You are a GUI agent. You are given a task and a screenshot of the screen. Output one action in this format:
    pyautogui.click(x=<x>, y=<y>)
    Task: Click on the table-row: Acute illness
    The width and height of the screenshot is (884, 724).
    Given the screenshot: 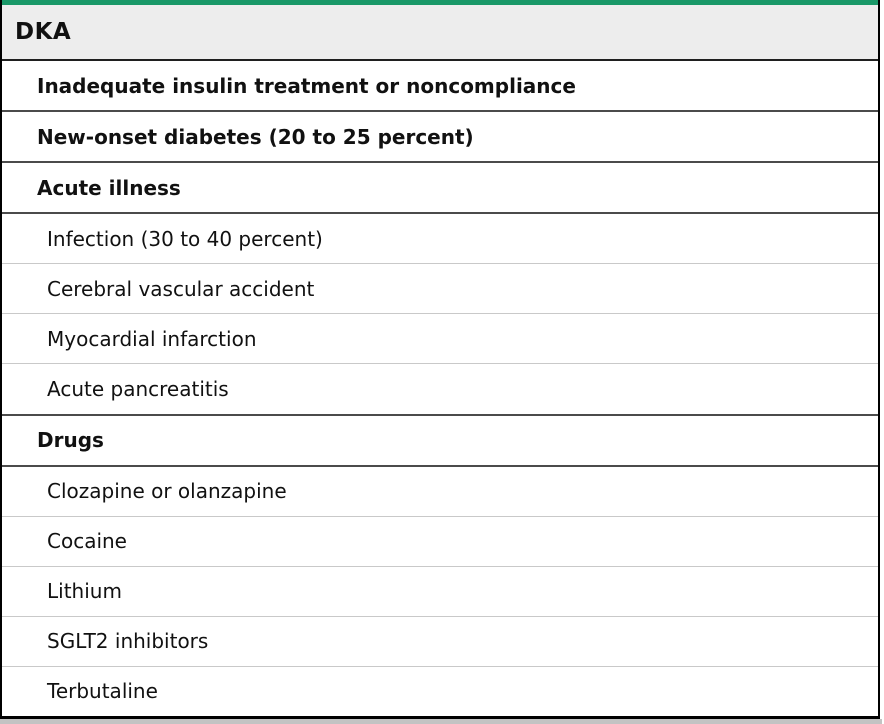 What is the action you would take?
    pyautogui.click(x=440, y=187)
    